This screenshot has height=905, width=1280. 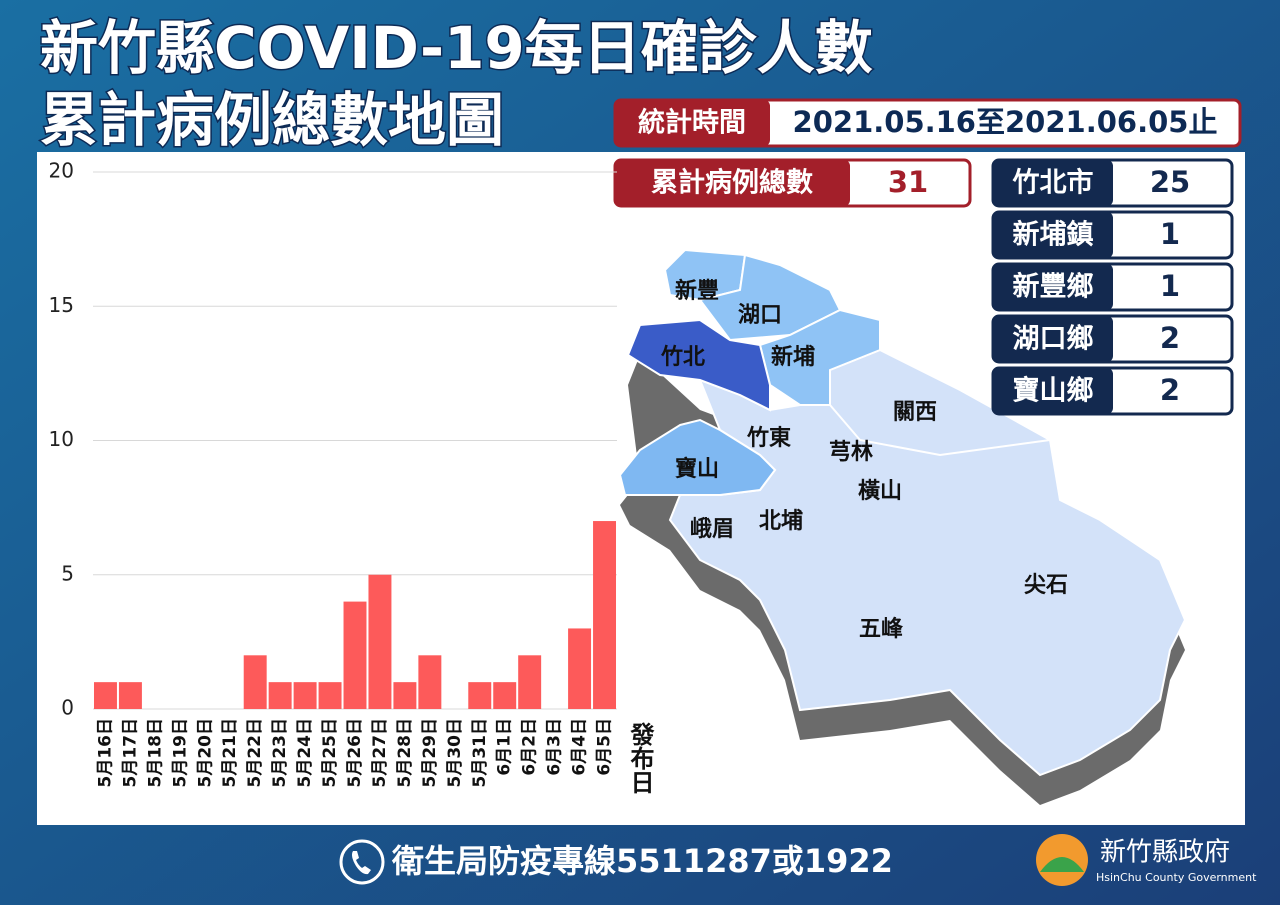 What do you see at coordinates (67, 708) in the screenshot?
I see `y-tick-label: 0` at bounding box center [67, 708].